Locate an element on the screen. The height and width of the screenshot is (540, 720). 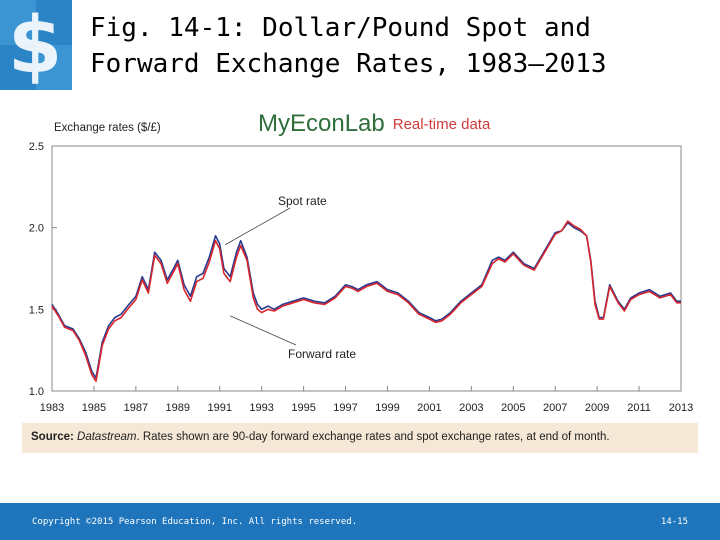
brand-subtitle: Real-time data is located at coordinates (441, 124).